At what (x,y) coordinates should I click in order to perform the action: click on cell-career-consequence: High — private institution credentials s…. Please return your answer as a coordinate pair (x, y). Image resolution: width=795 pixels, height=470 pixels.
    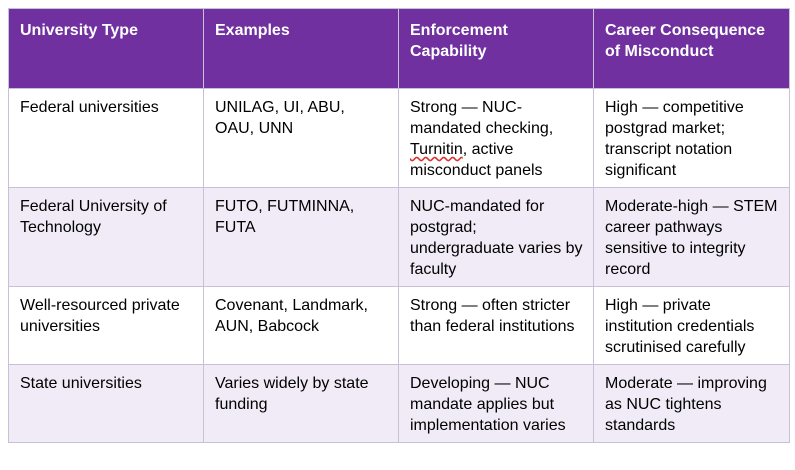
    Looking at the image, I should click on (691, 325).